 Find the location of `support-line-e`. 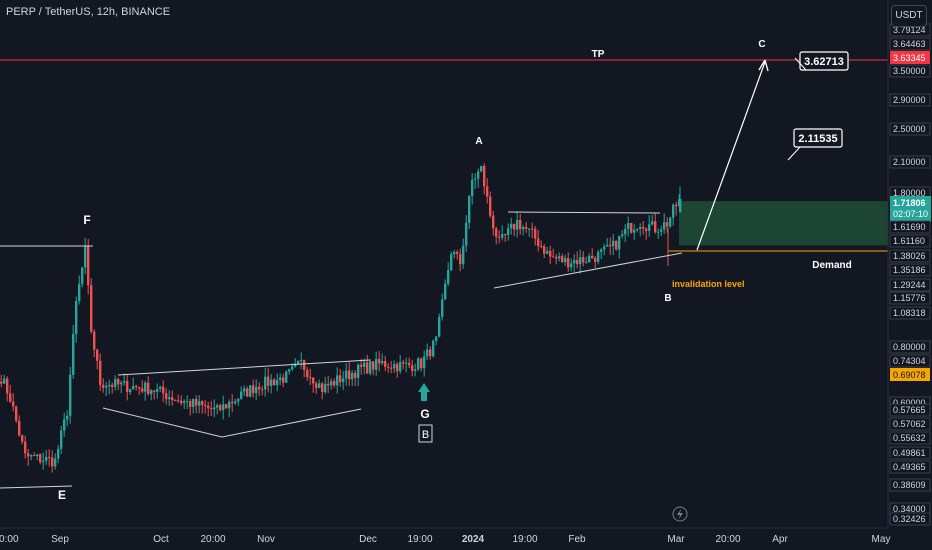

support-line-e is located at coordinates (36, 487).